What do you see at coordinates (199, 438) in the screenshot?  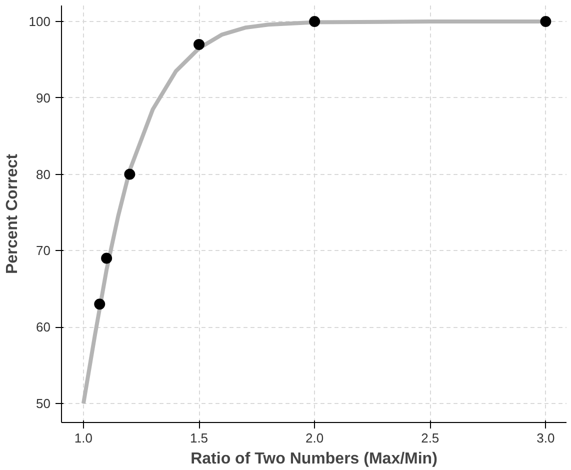 I see `x-tick-label: 1.5` at bounding box center [199, 438].